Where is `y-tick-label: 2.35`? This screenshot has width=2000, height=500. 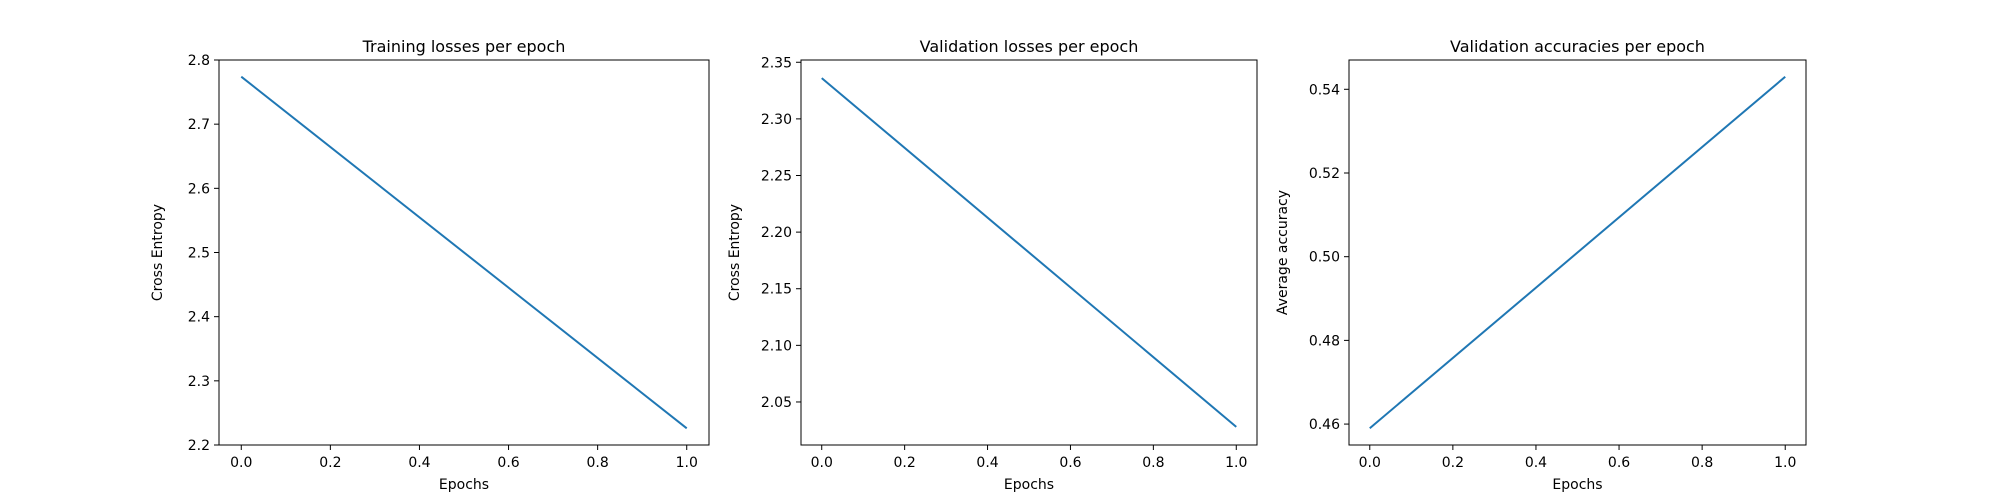 y-tick-label: 2.35 is located at coordinates (776, 63).